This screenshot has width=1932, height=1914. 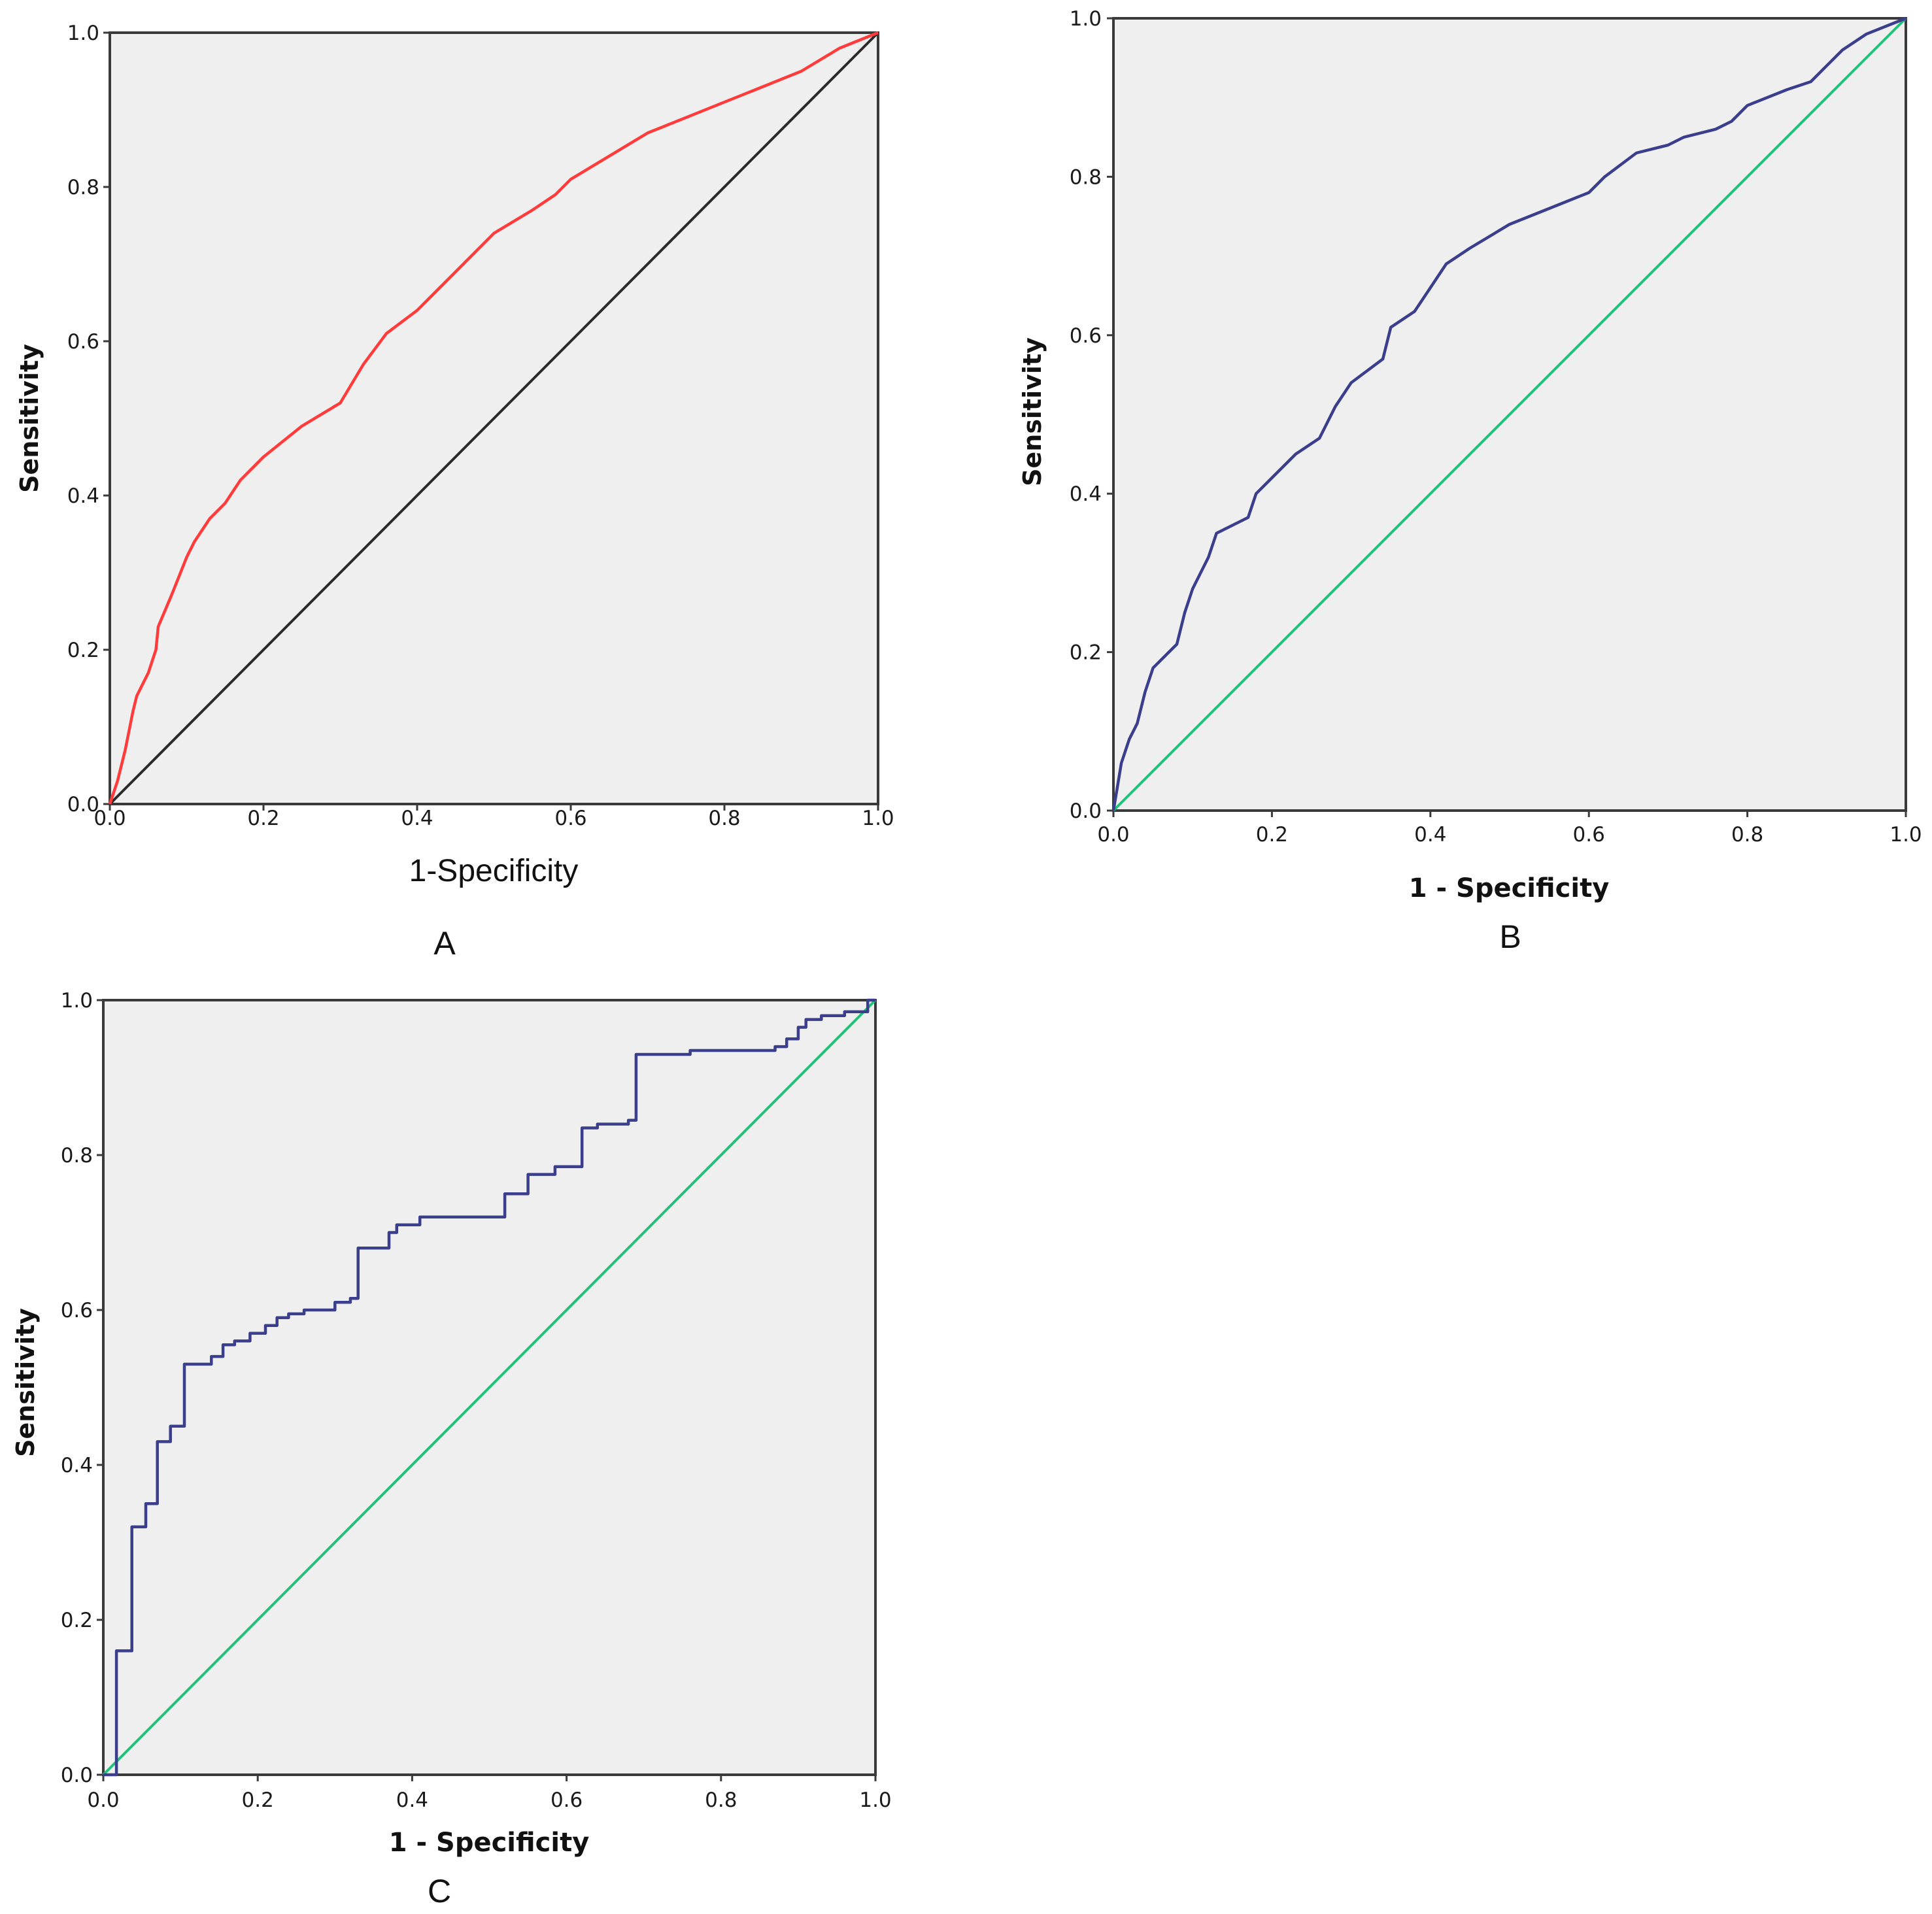 What do you see at coordinates (1272, 835) in the screenshot?
I see `panel-b-x-tick-label: 0.2` at bounding box center [1272, 835].